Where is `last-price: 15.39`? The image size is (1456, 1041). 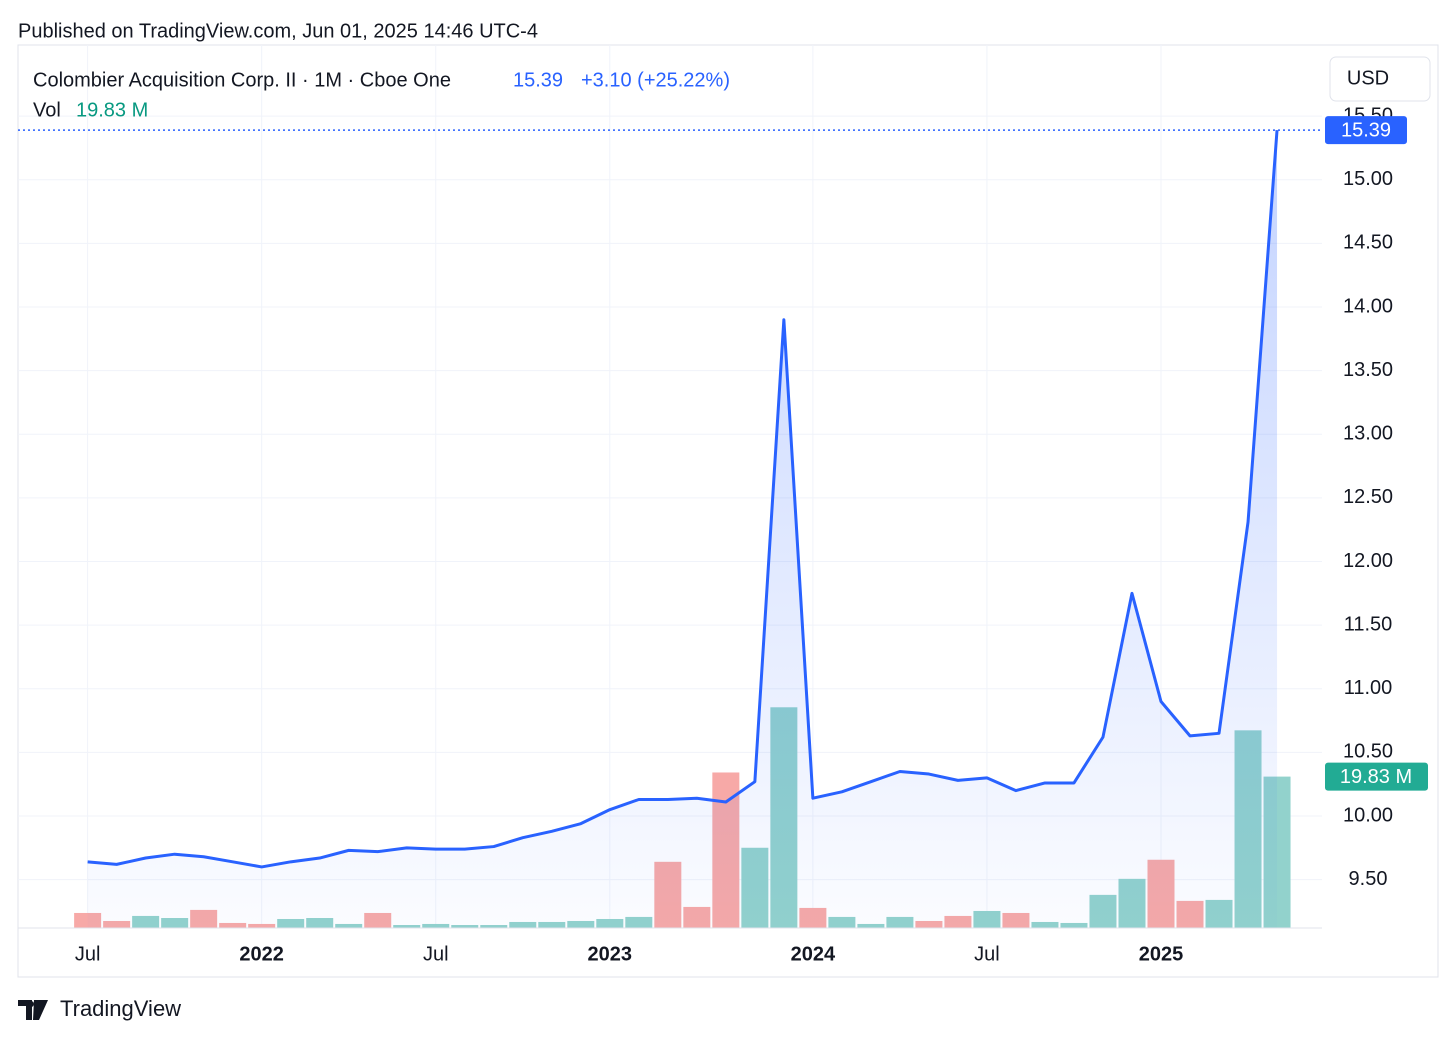
last-price: 15.39 is located at coordinates (538, 80).